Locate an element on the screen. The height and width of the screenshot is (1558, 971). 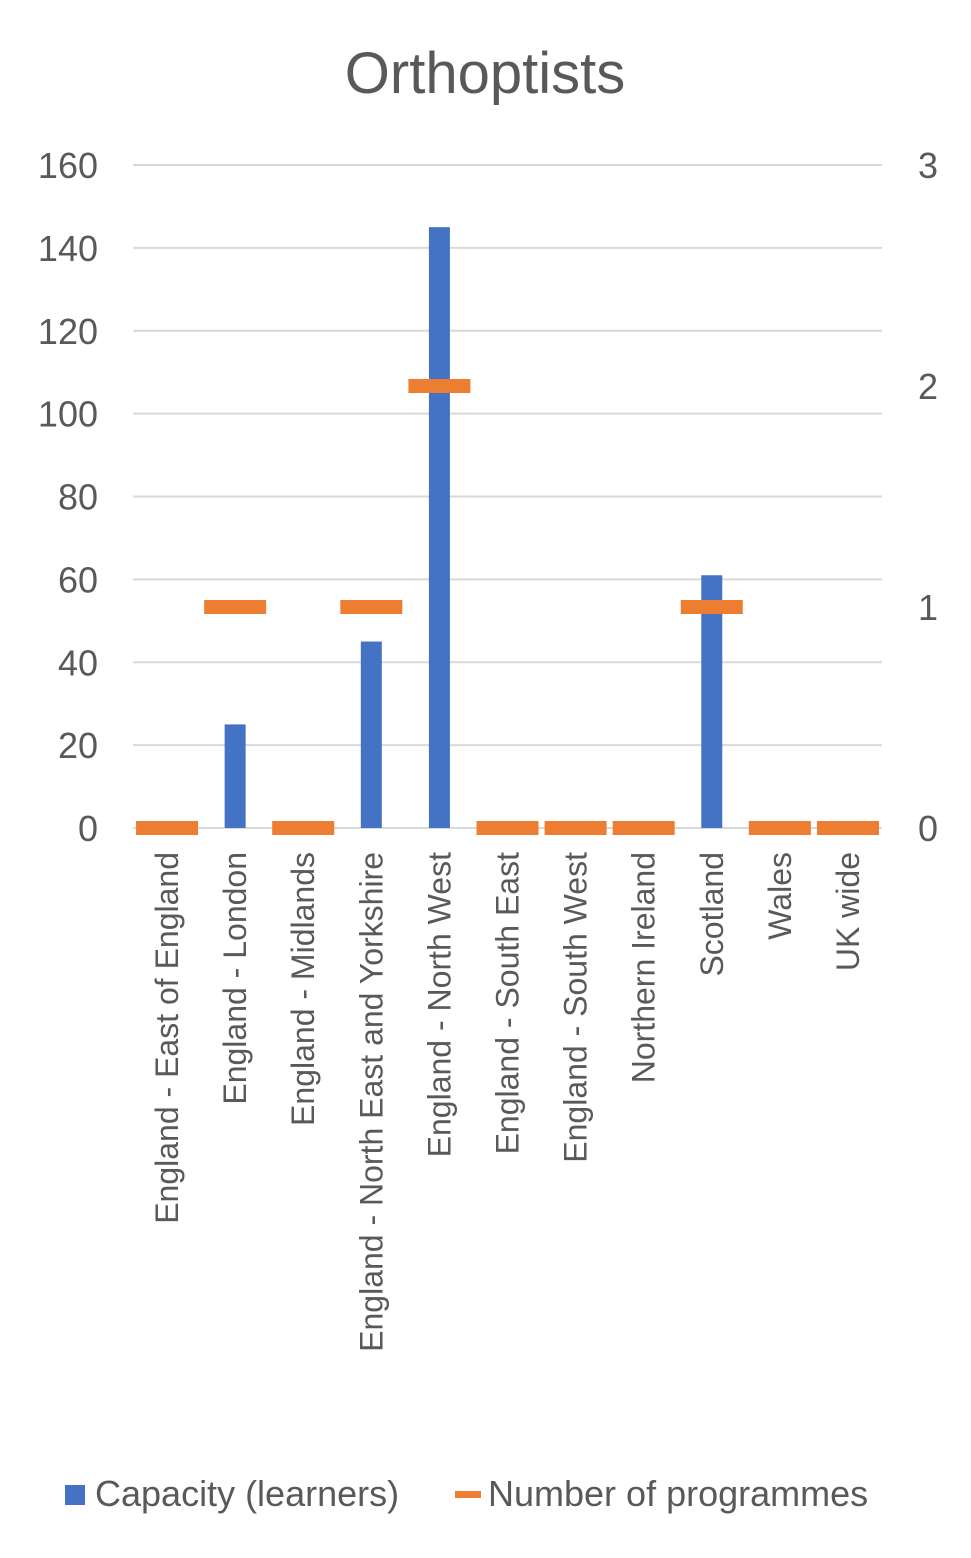
y-left-tick-labels: 0 20 40 60 80 100 120 140 160 is located at coordinates (68, 497).